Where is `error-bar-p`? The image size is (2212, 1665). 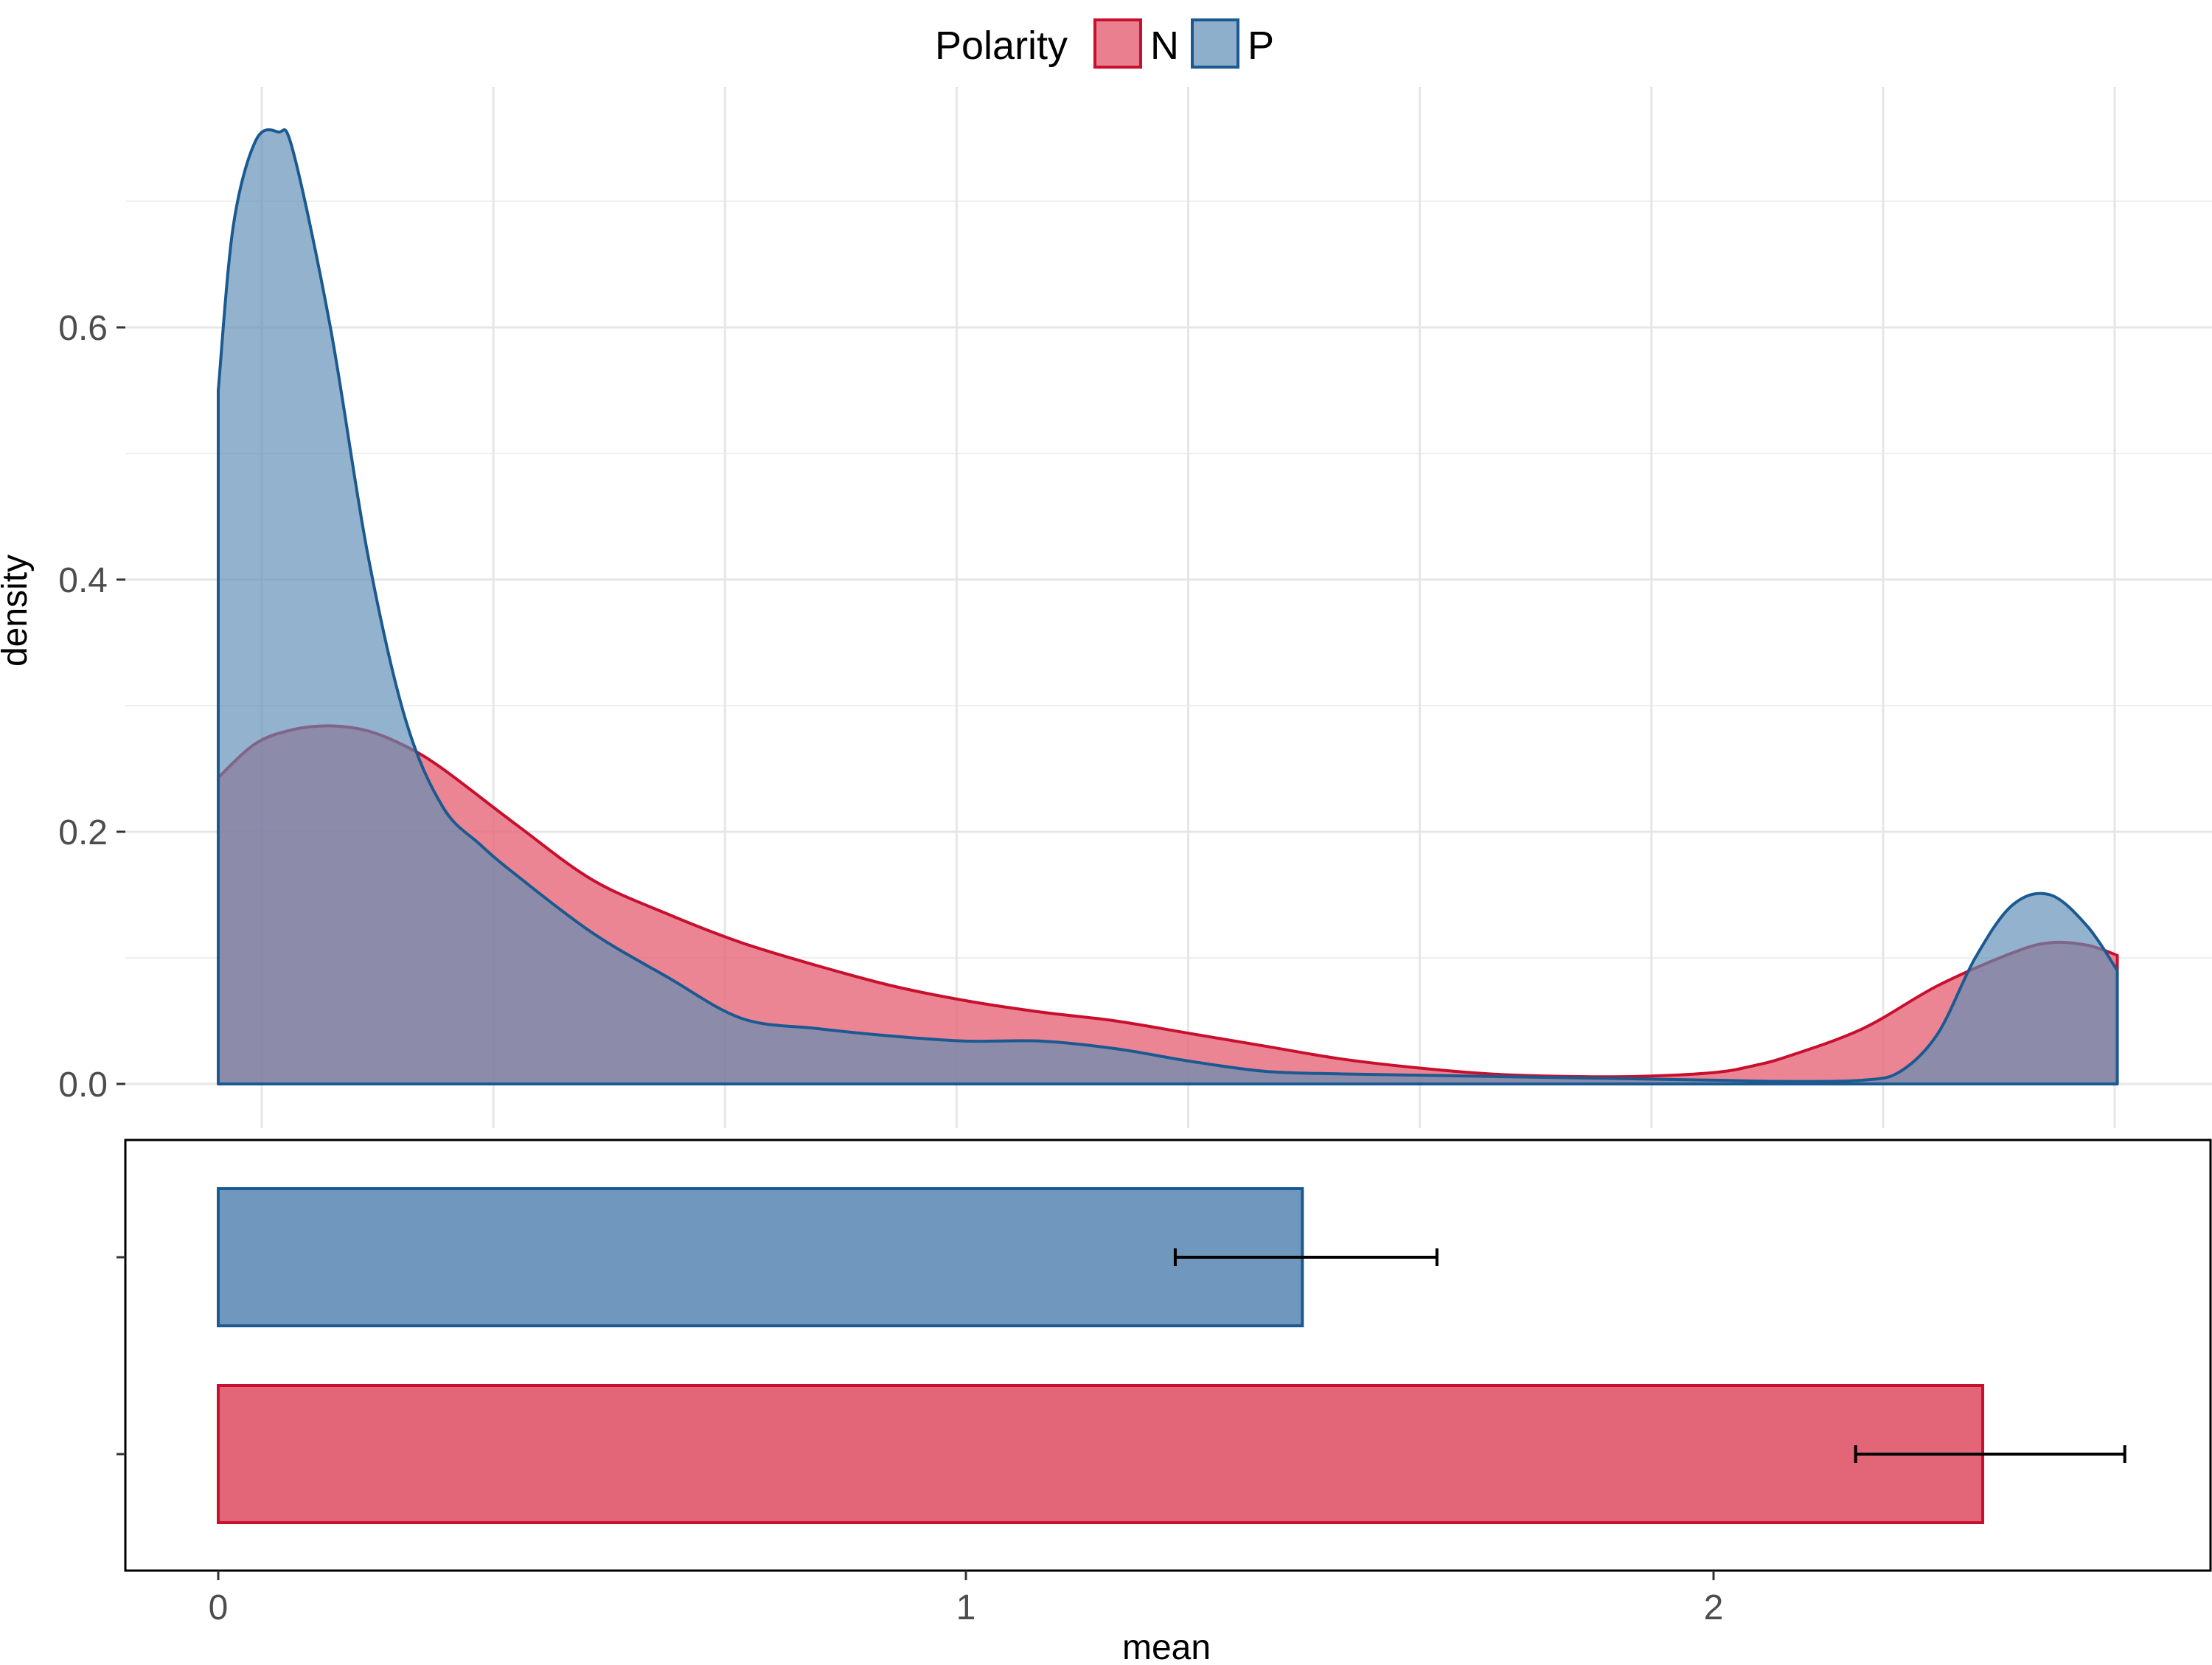
error-bar-p is located at coordinates (1306, 1257).